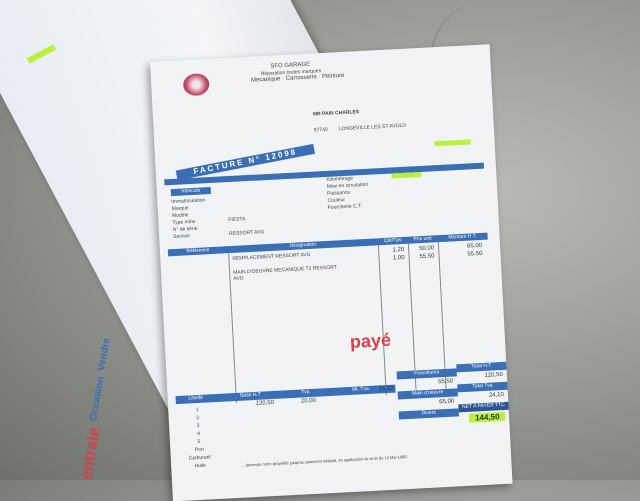 The width and height of the screenshot is (640, 501). What do you see at coordinates (426, 249) in the screenshot?
I see `line-unit: 50.00` at bounding box center [426, 249].